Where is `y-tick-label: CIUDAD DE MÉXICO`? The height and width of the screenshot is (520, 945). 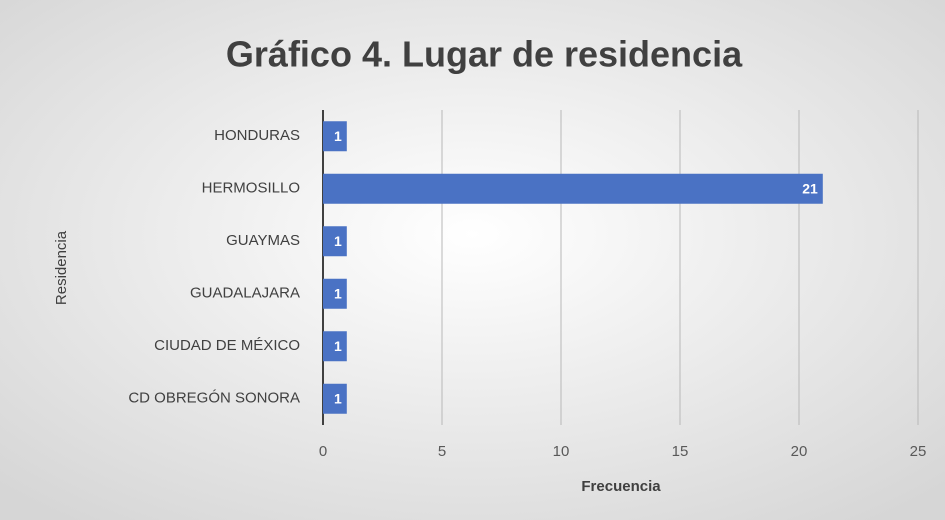 y-tick-label: CIUDAD DE MÉXICO is located at coordinates (227, 345).